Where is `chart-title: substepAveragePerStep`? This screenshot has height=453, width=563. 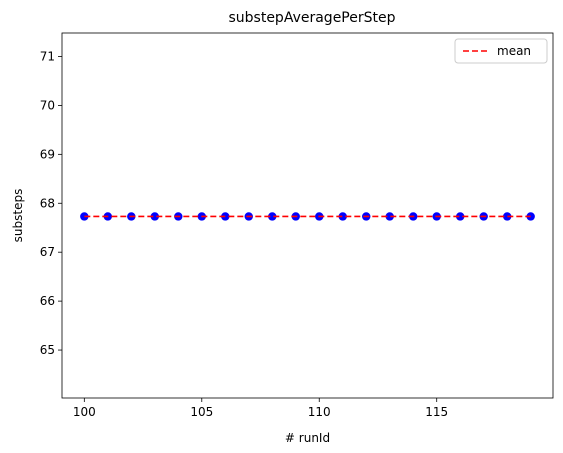
chart-title: substepAveragePerStep is located at coordinates (311, 18).